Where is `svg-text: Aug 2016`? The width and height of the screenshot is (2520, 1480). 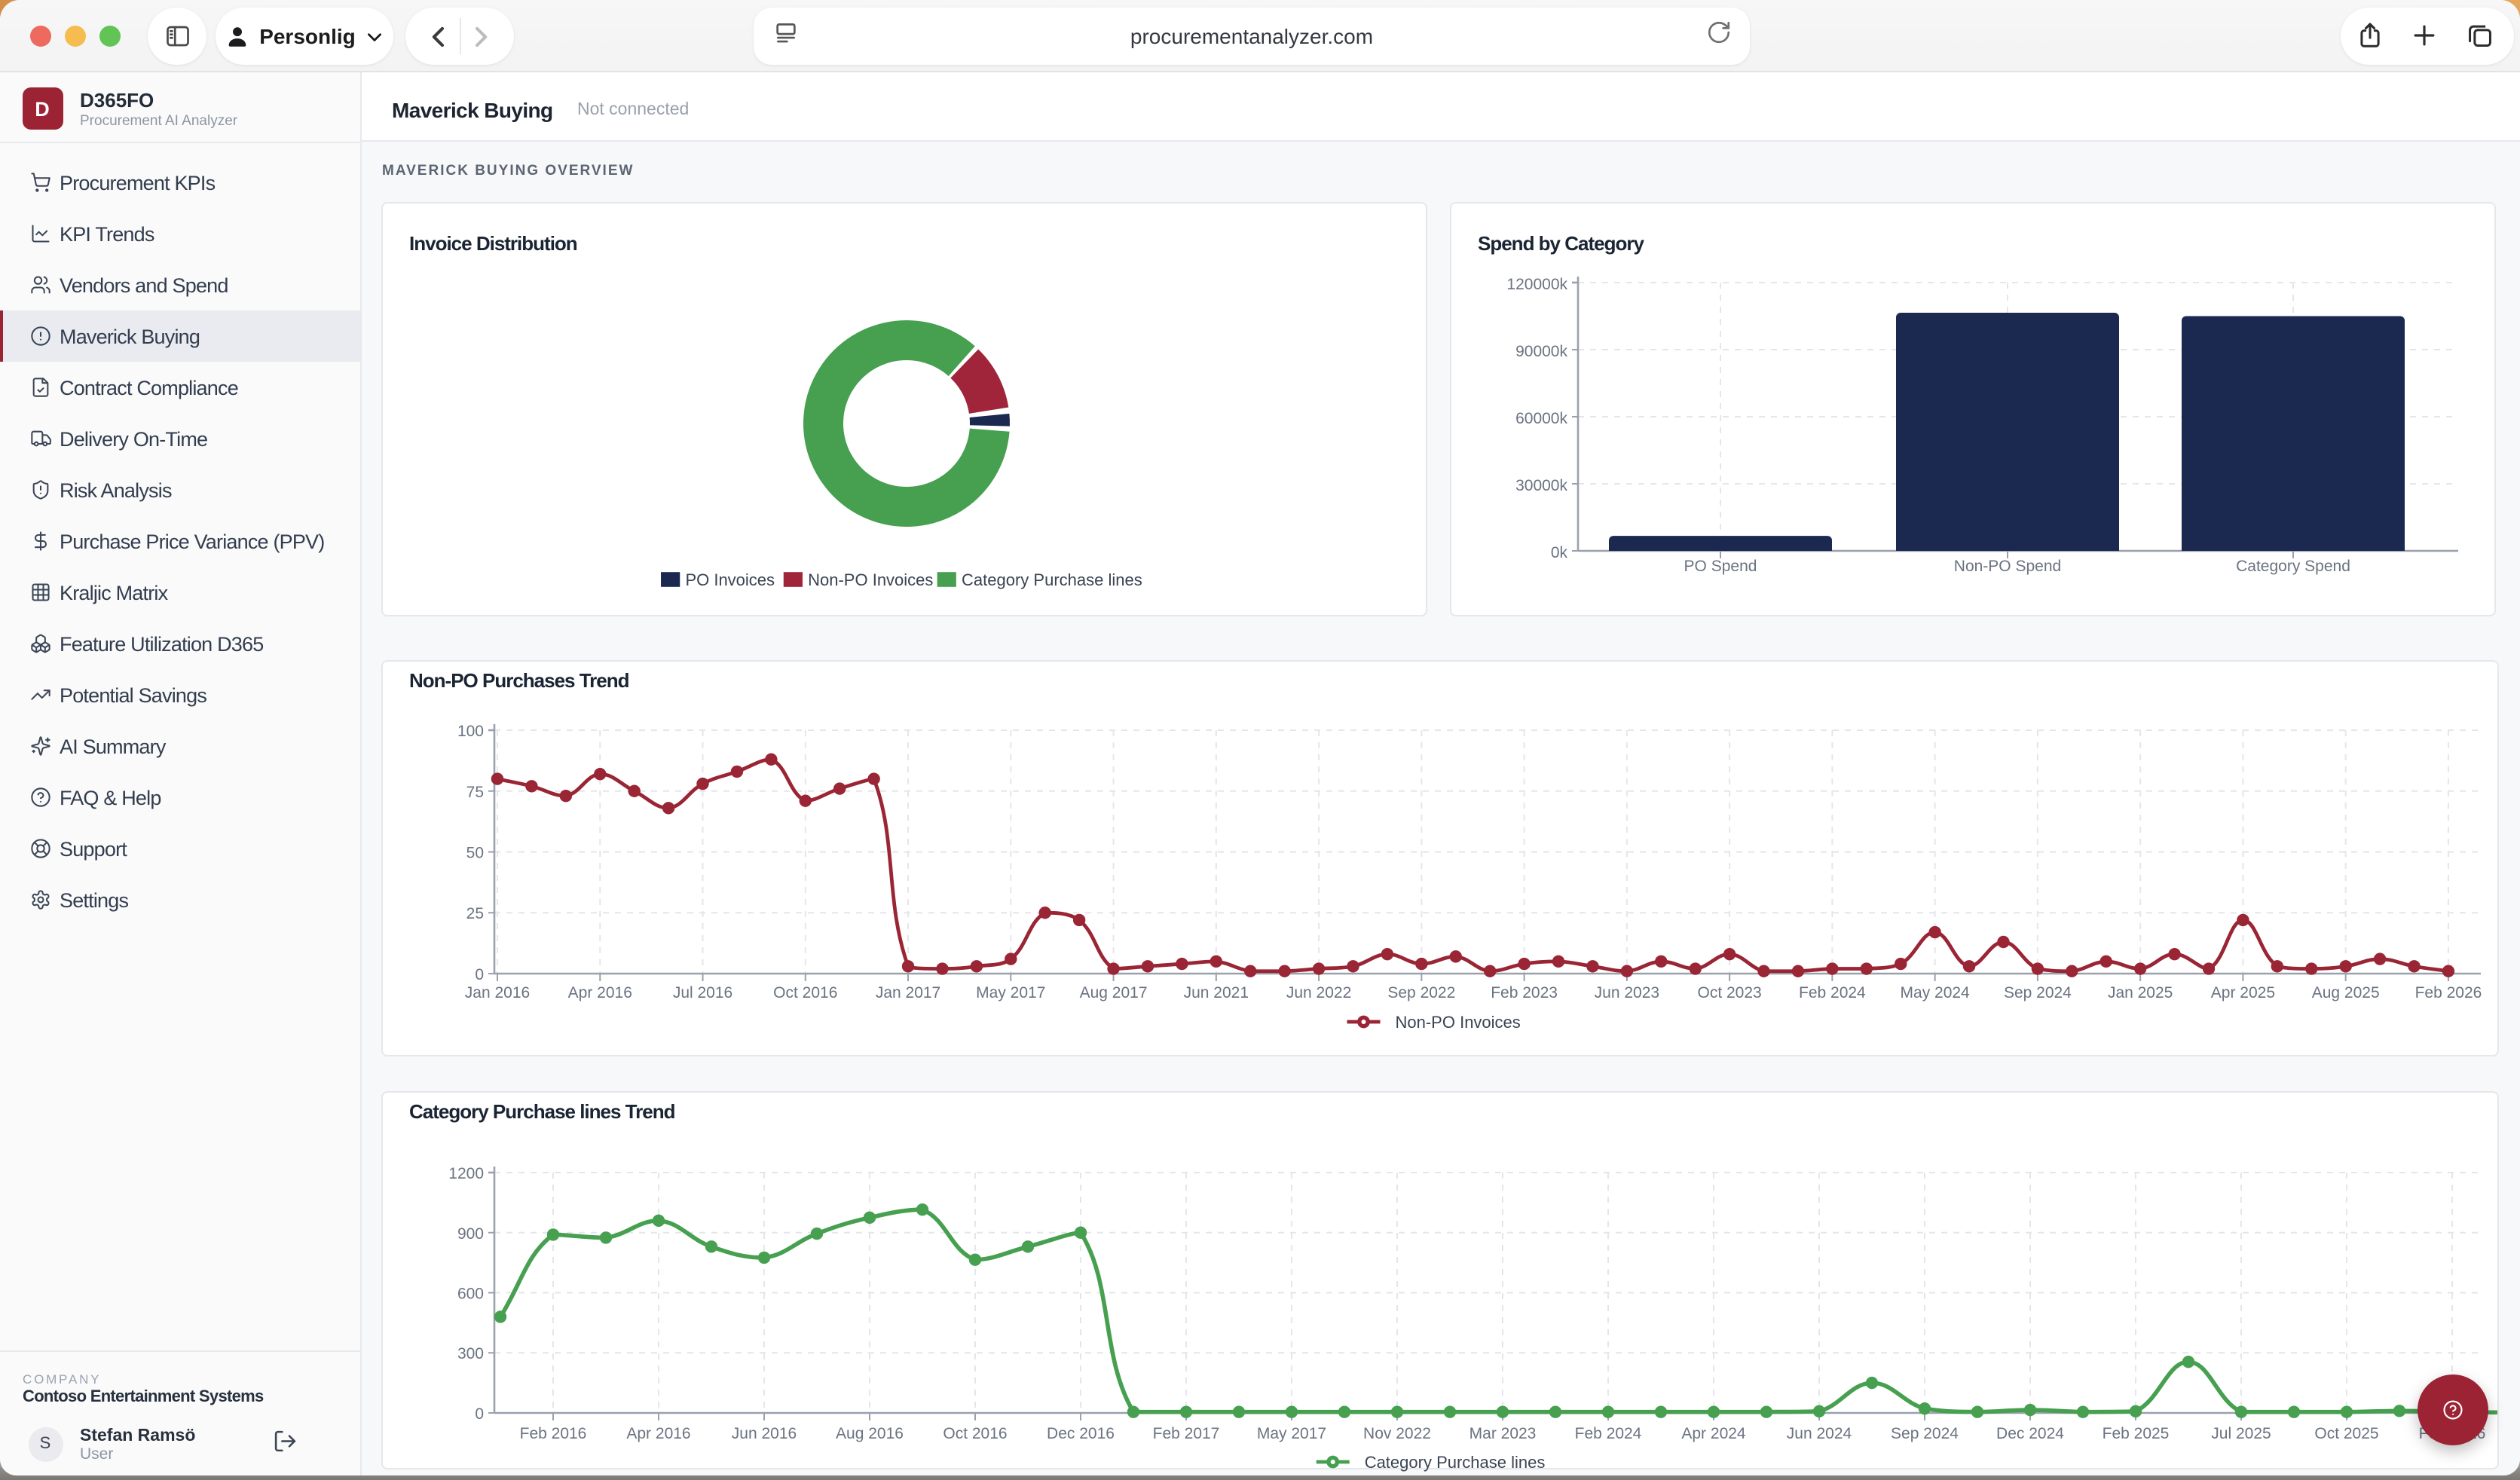 svg-text: Aug 2016 is located at coordinates (870, 1433).